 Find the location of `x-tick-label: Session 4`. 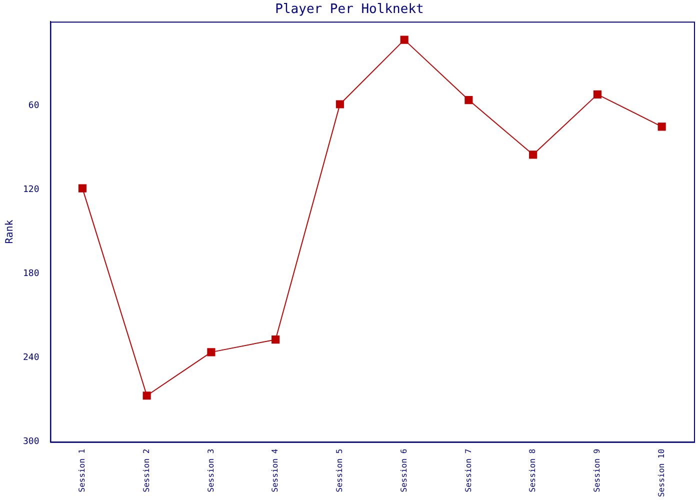

x-tick-label: Session 4 is located at coordinates (275, 470).